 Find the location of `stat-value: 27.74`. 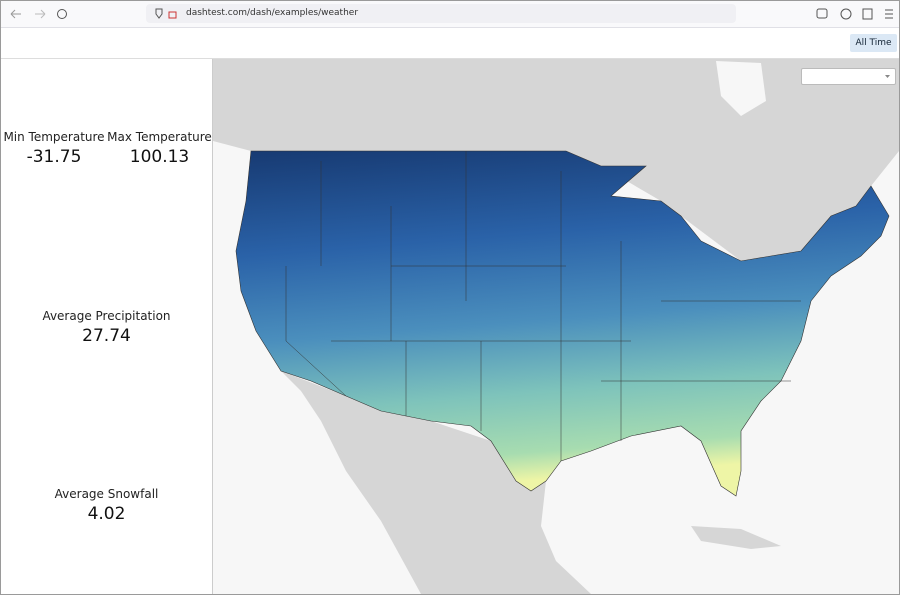

stat-value: 27.74 is located at coordinates (106, 336).